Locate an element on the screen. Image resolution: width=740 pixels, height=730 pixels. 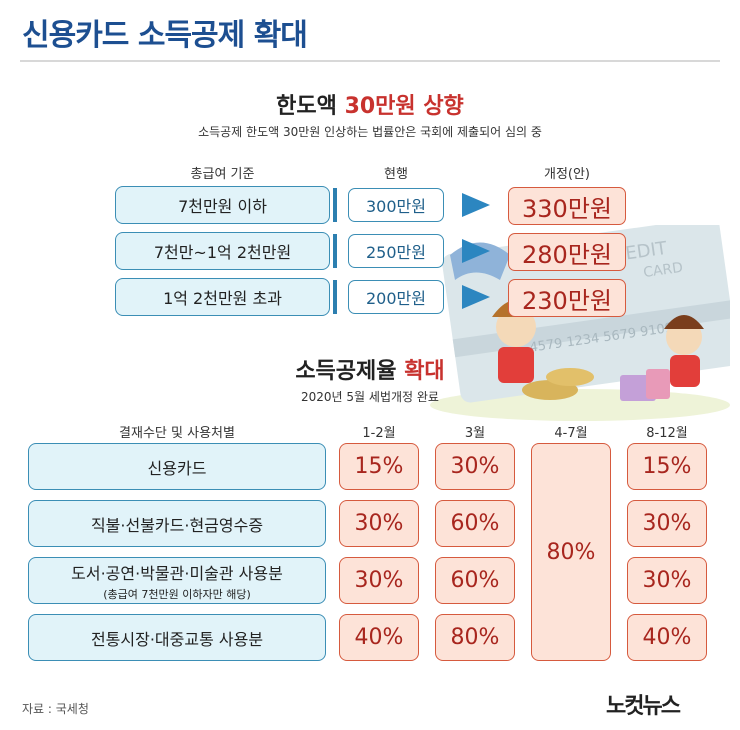
method-market-transit: 전통시장·대중교통 사용분 is located at coordinates (177, 637).